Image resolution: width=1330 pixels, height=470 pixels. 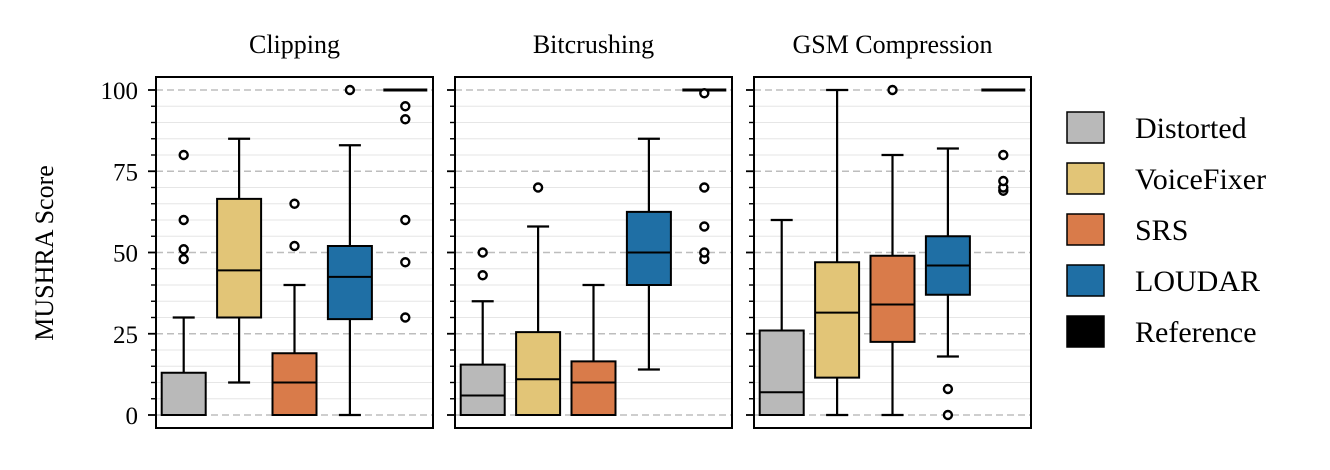 I want to click on panel-title: GSM Compression, so click(x=892, y=44).